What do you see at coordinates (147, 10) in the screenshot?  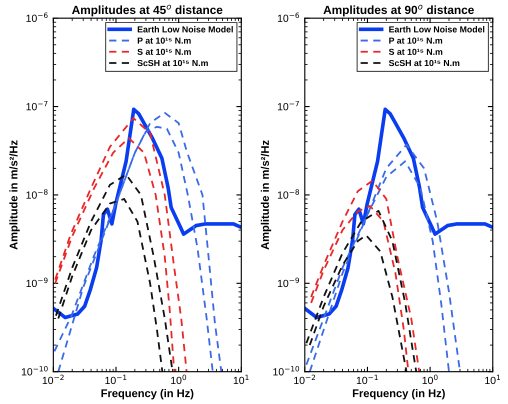 I see `chart-title: Amplitudes at 45$^{o}$ distance` at bounding box center [147, 10].